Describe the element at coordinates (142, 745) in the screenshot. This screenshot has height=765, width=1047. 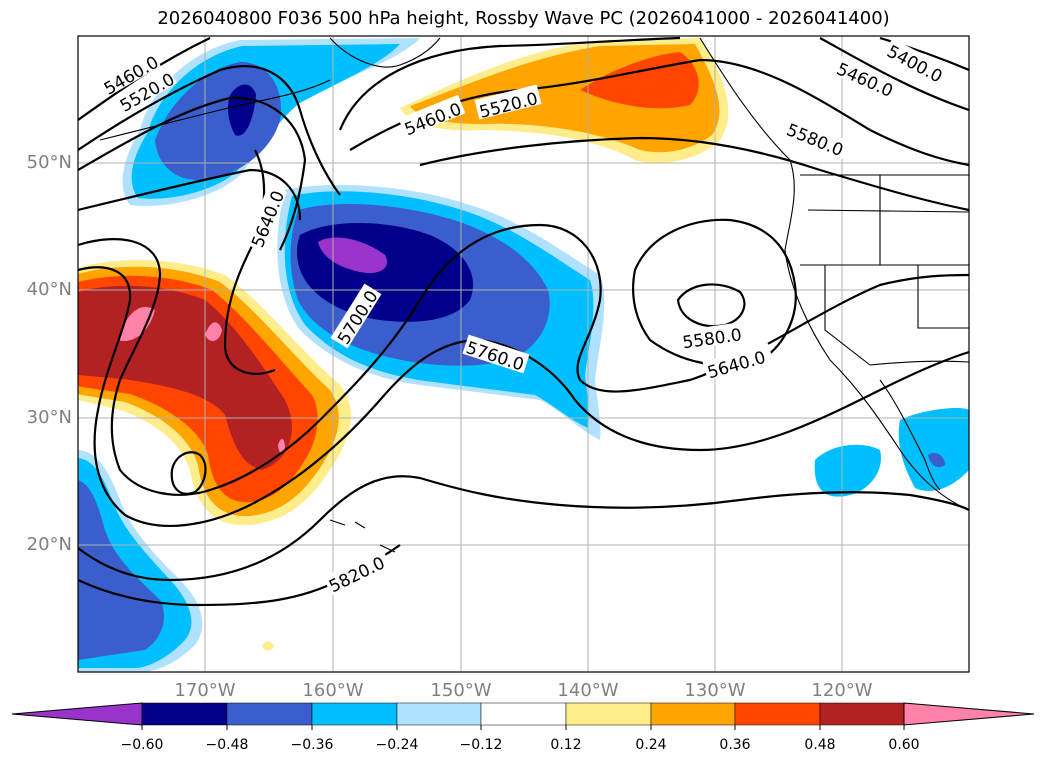
I see `colorbar-tick-label: −0.60` at that location.